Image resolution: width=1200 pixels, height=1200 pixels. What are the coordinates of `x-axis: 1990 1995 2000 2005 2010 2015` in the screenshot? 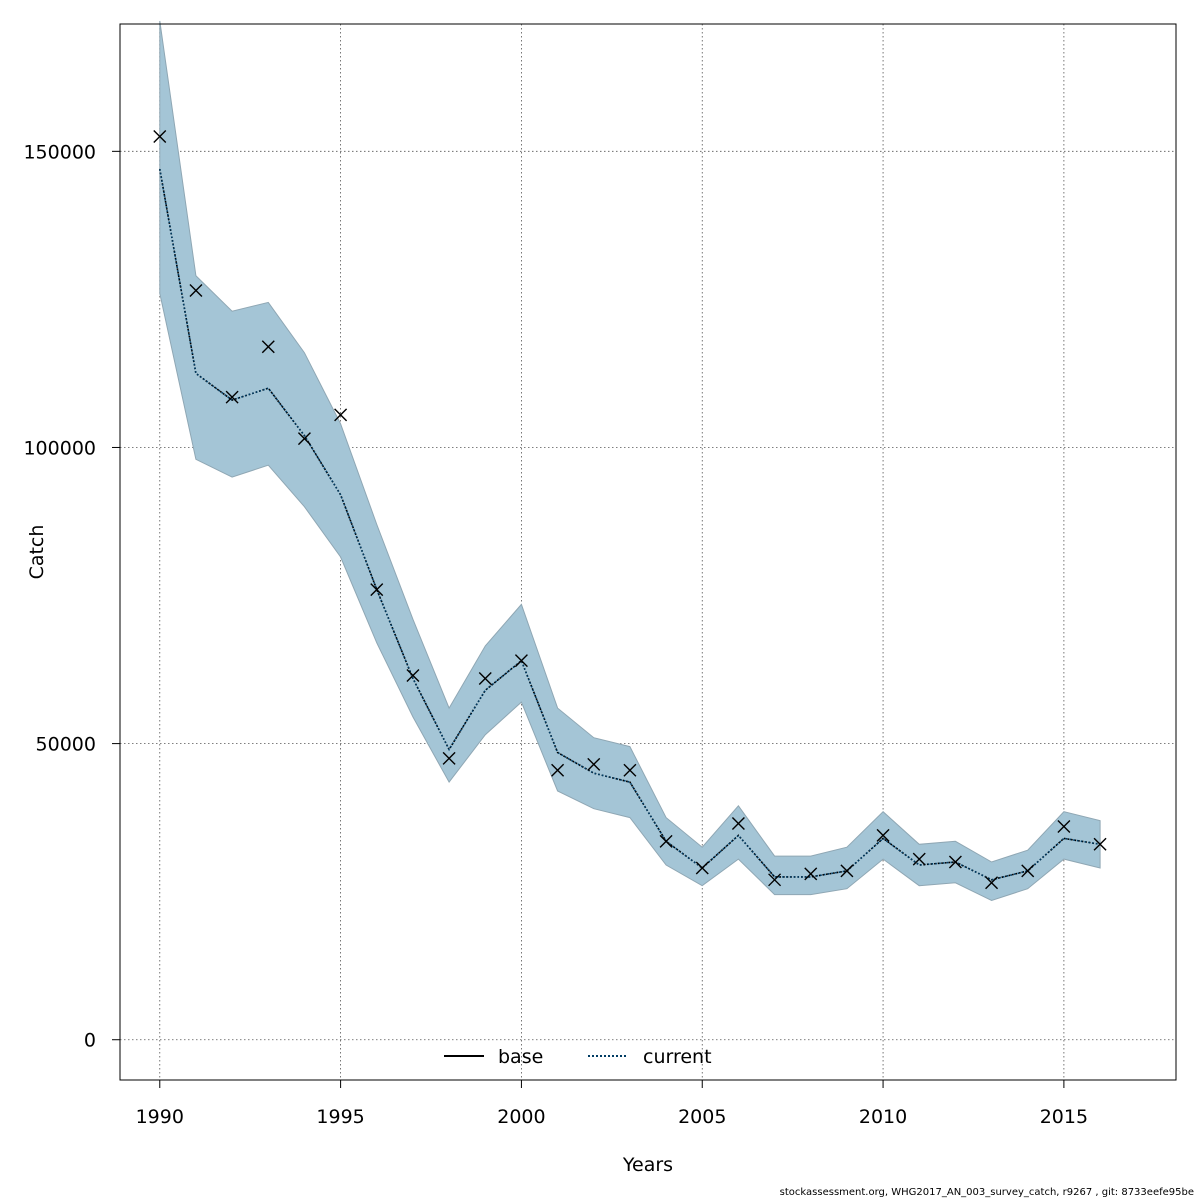 It's located at (612, 1103).